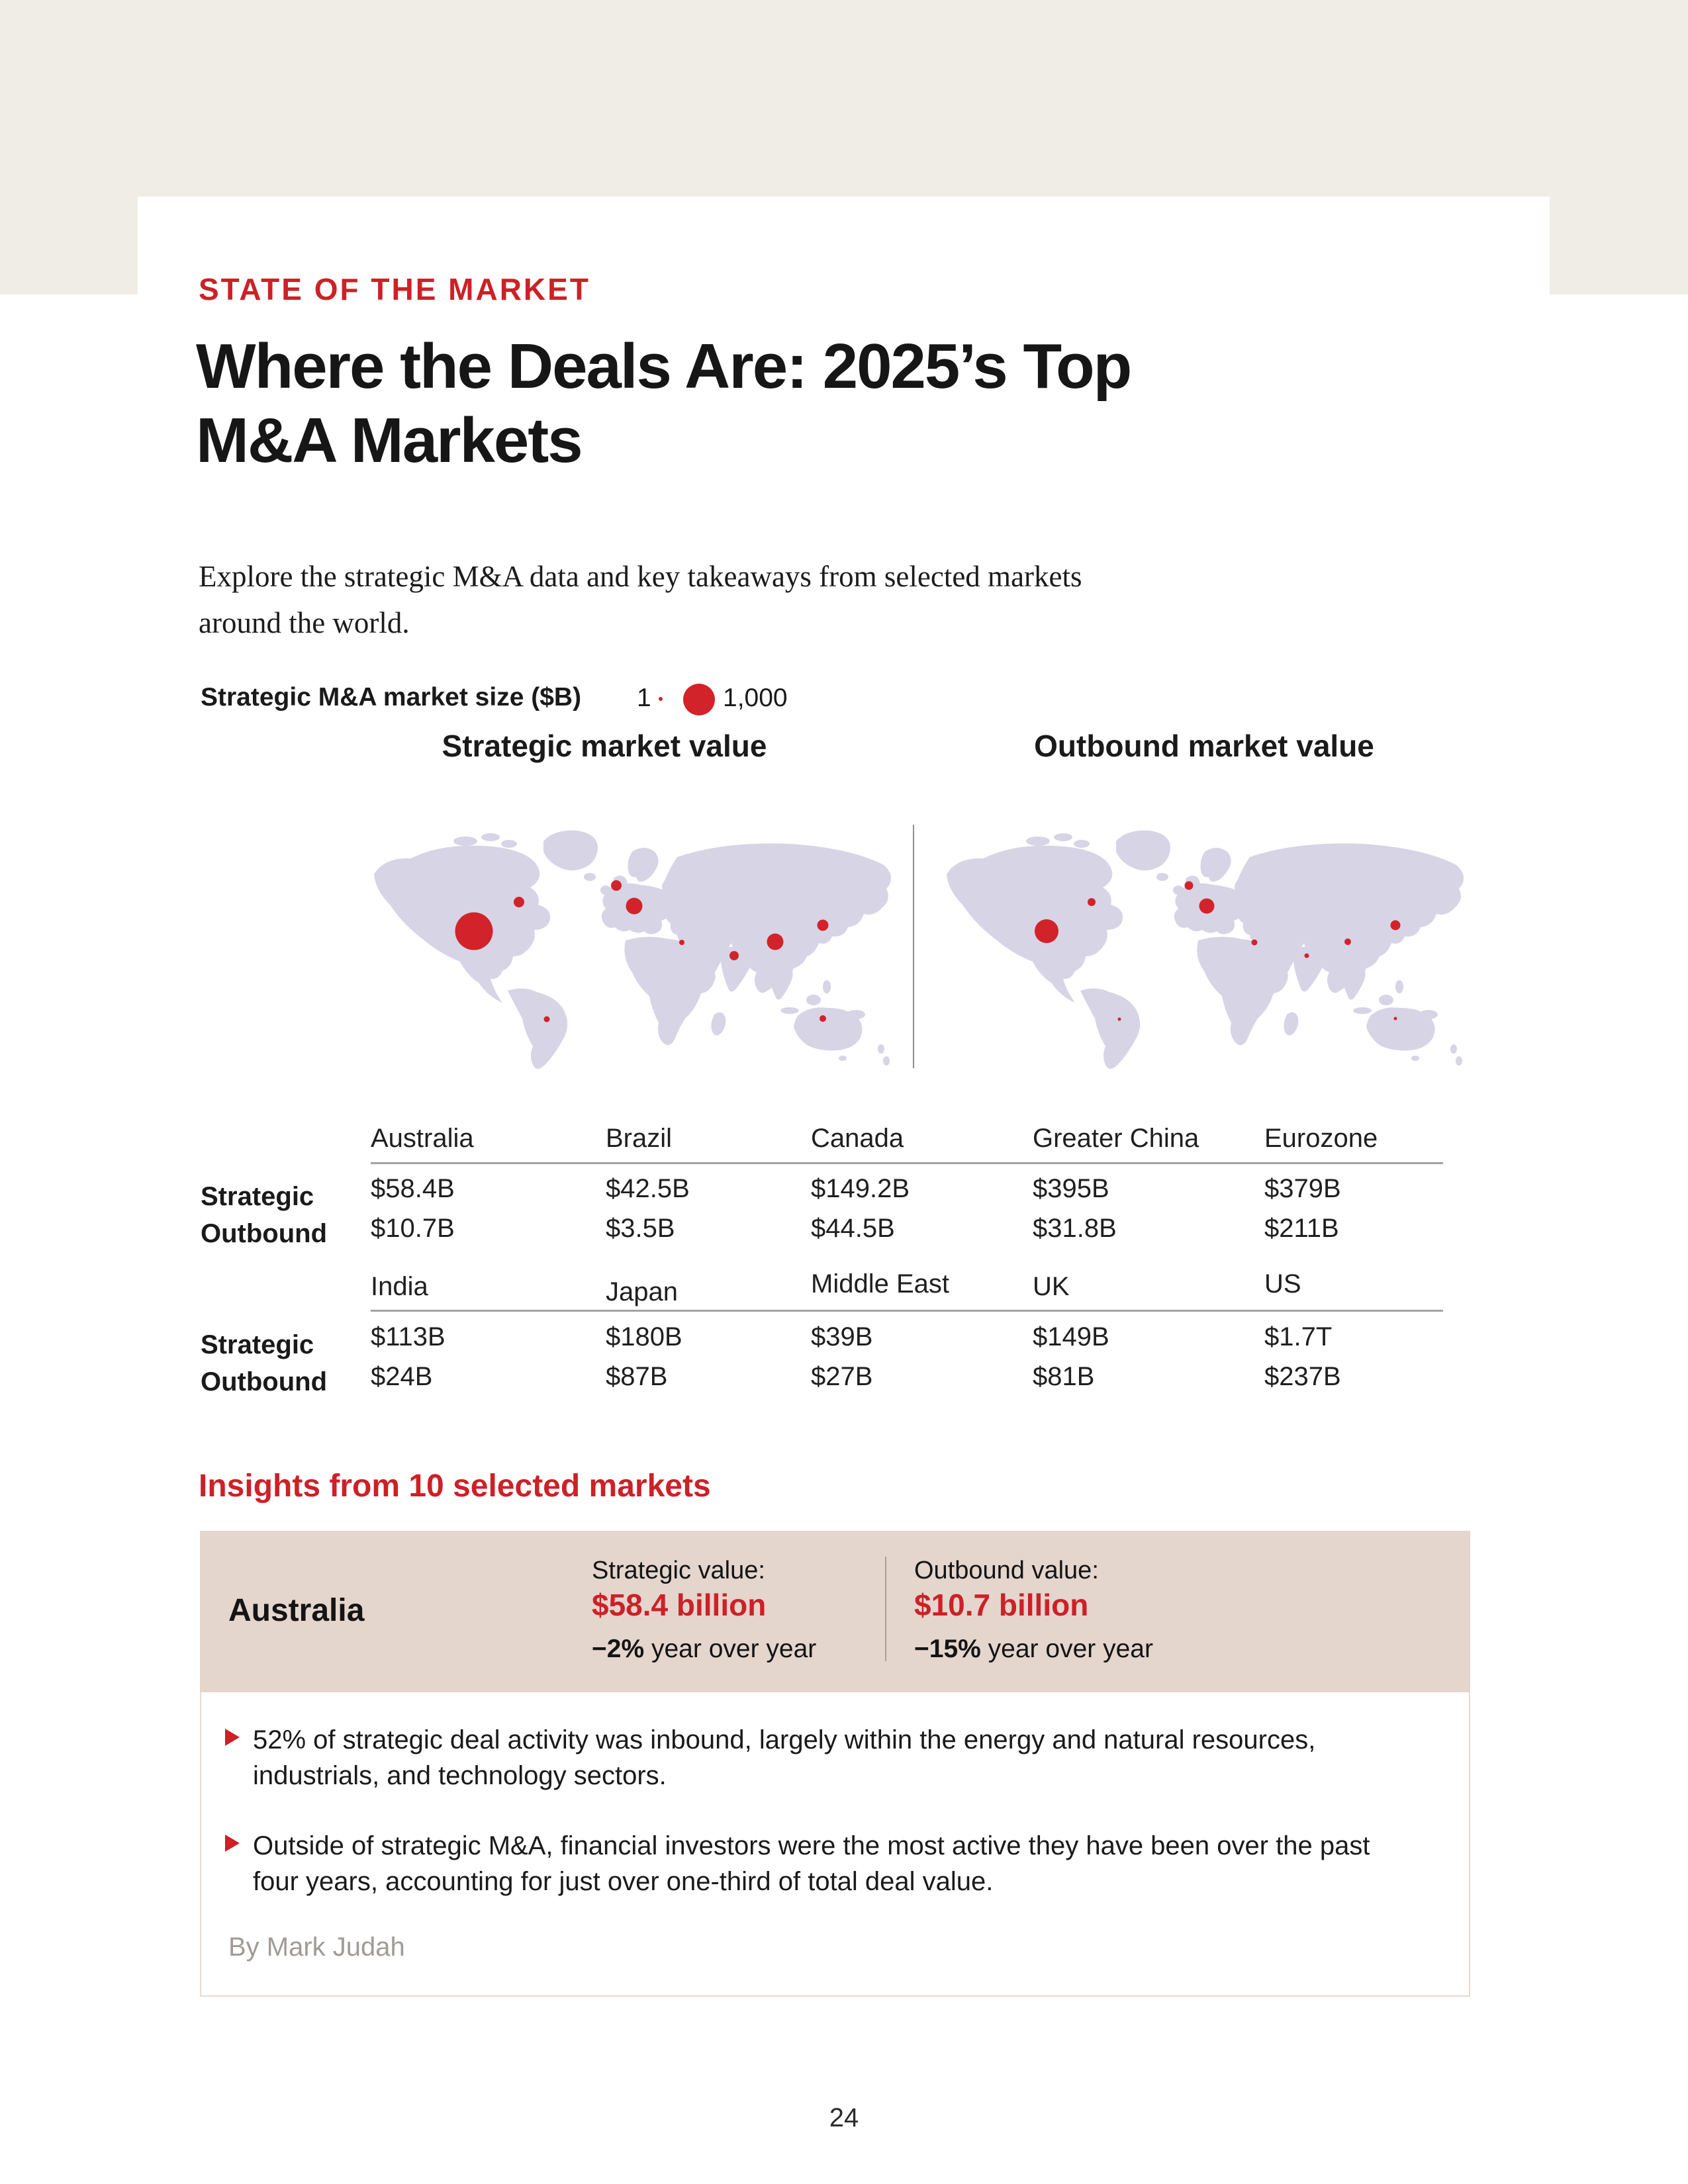  I want to click on insights-heading: Insights from 10 selected markets, so click(455, 1487).